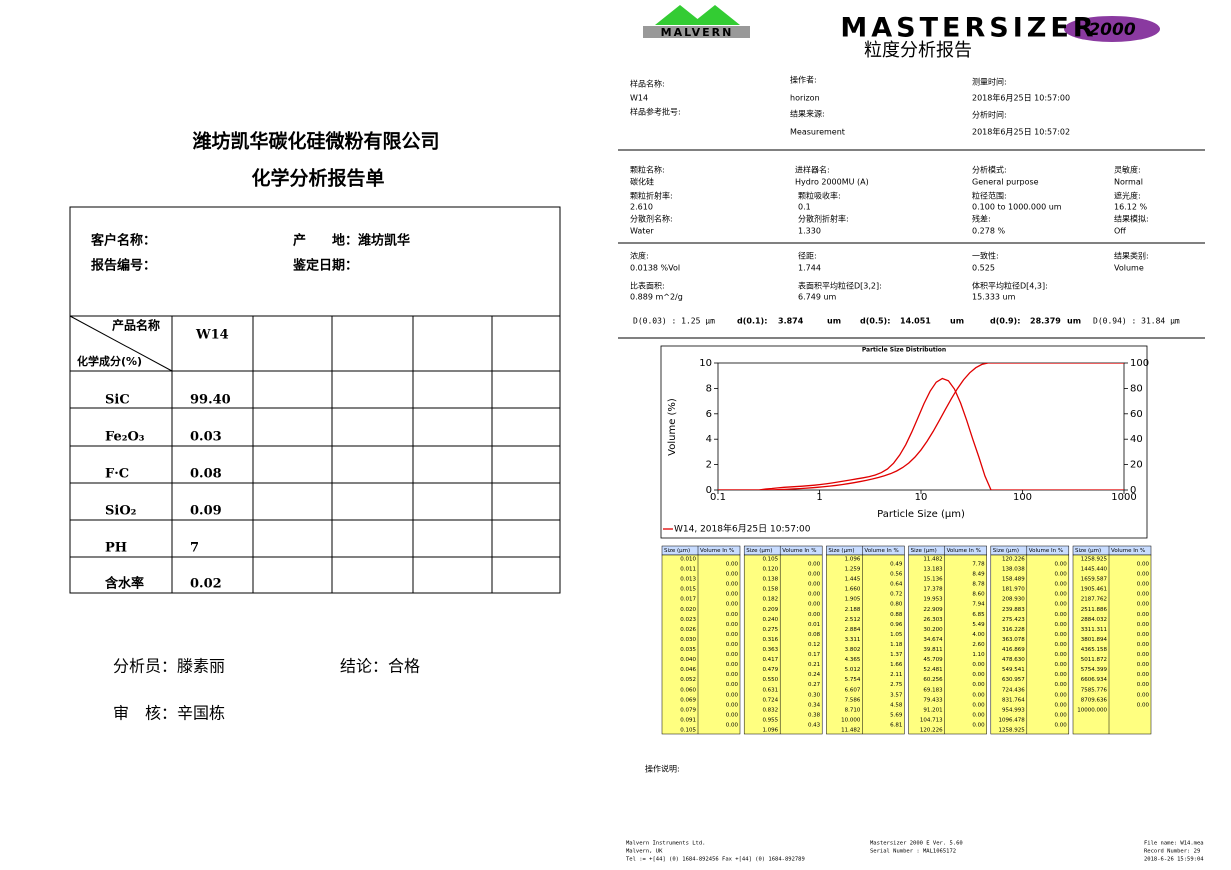 The image size is (1231, 870). Describe the element at coordinates (1013, 610) in the screenshot. I see `size-value: 239.883` at that location.